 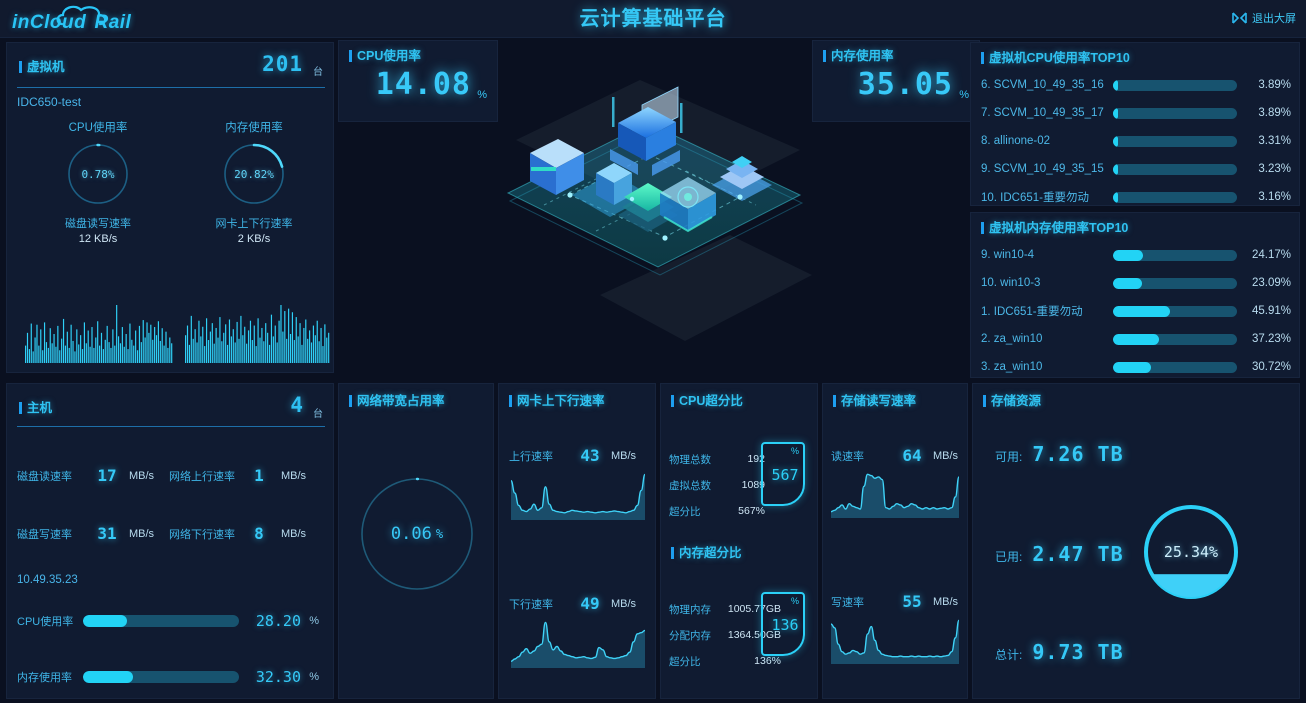 I want to click on memory-usage-unit: %, so click(x=964, y=95).